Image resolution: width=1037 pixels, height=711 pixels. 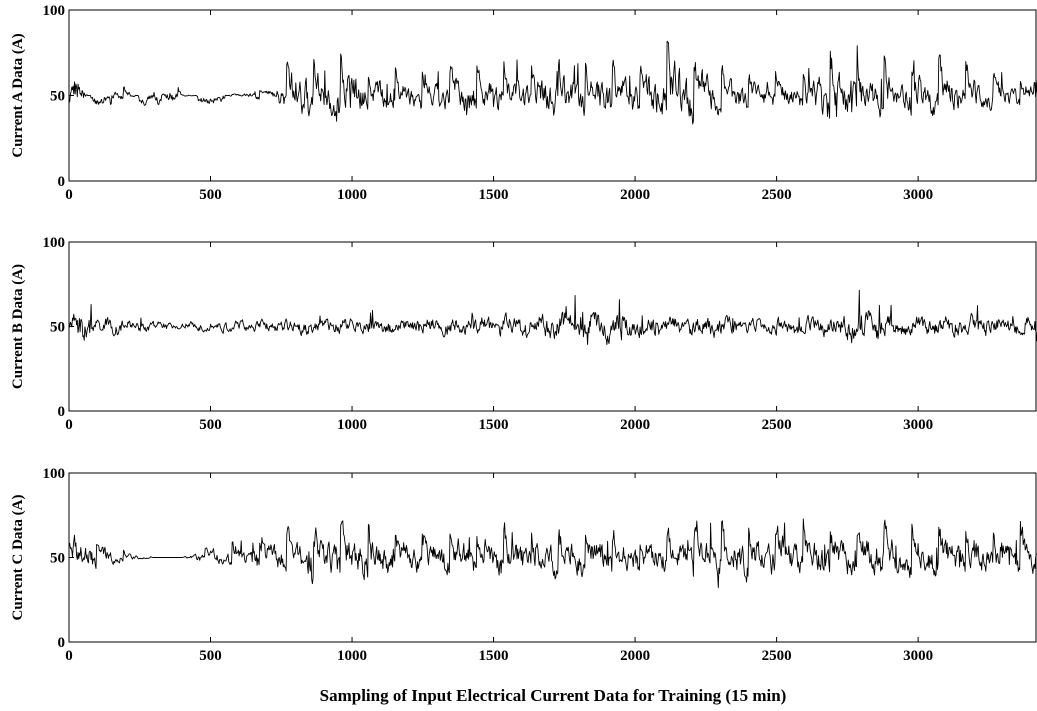 I want to click on y-axis-label: Current A Data (A), so click(x=18, y=95).